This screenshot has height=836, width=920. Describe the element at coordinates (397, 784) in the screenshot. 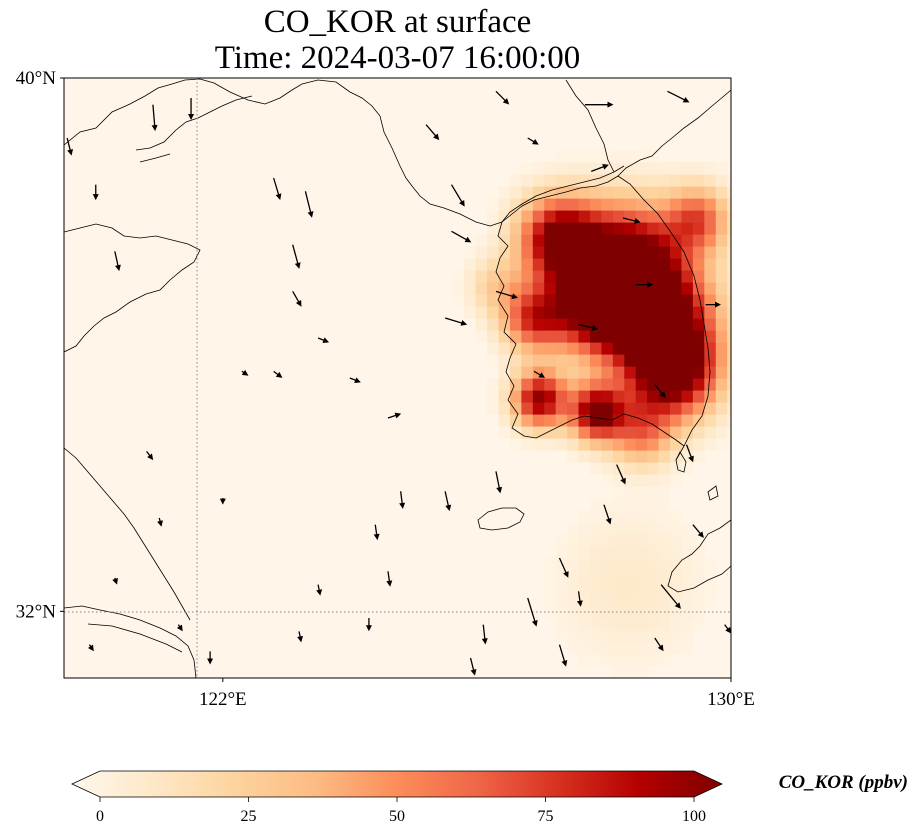

I see `colorbar-body` at that location.